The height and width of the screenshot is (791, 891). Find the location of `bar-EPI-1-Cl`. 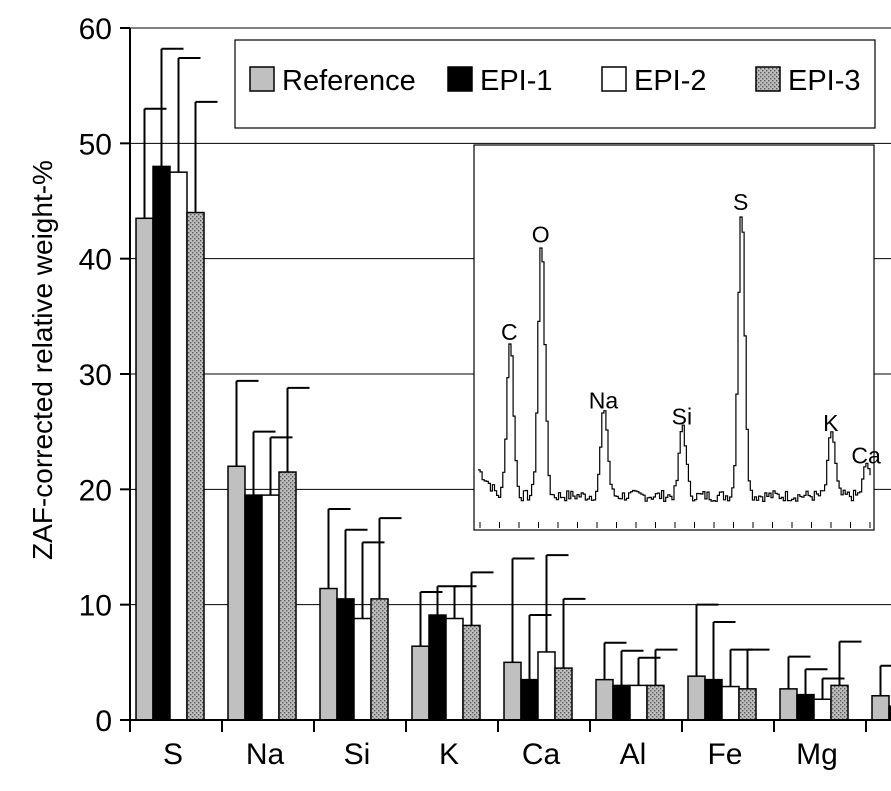

bar-EPI-1-Cl is located at coordinates (889, 713).